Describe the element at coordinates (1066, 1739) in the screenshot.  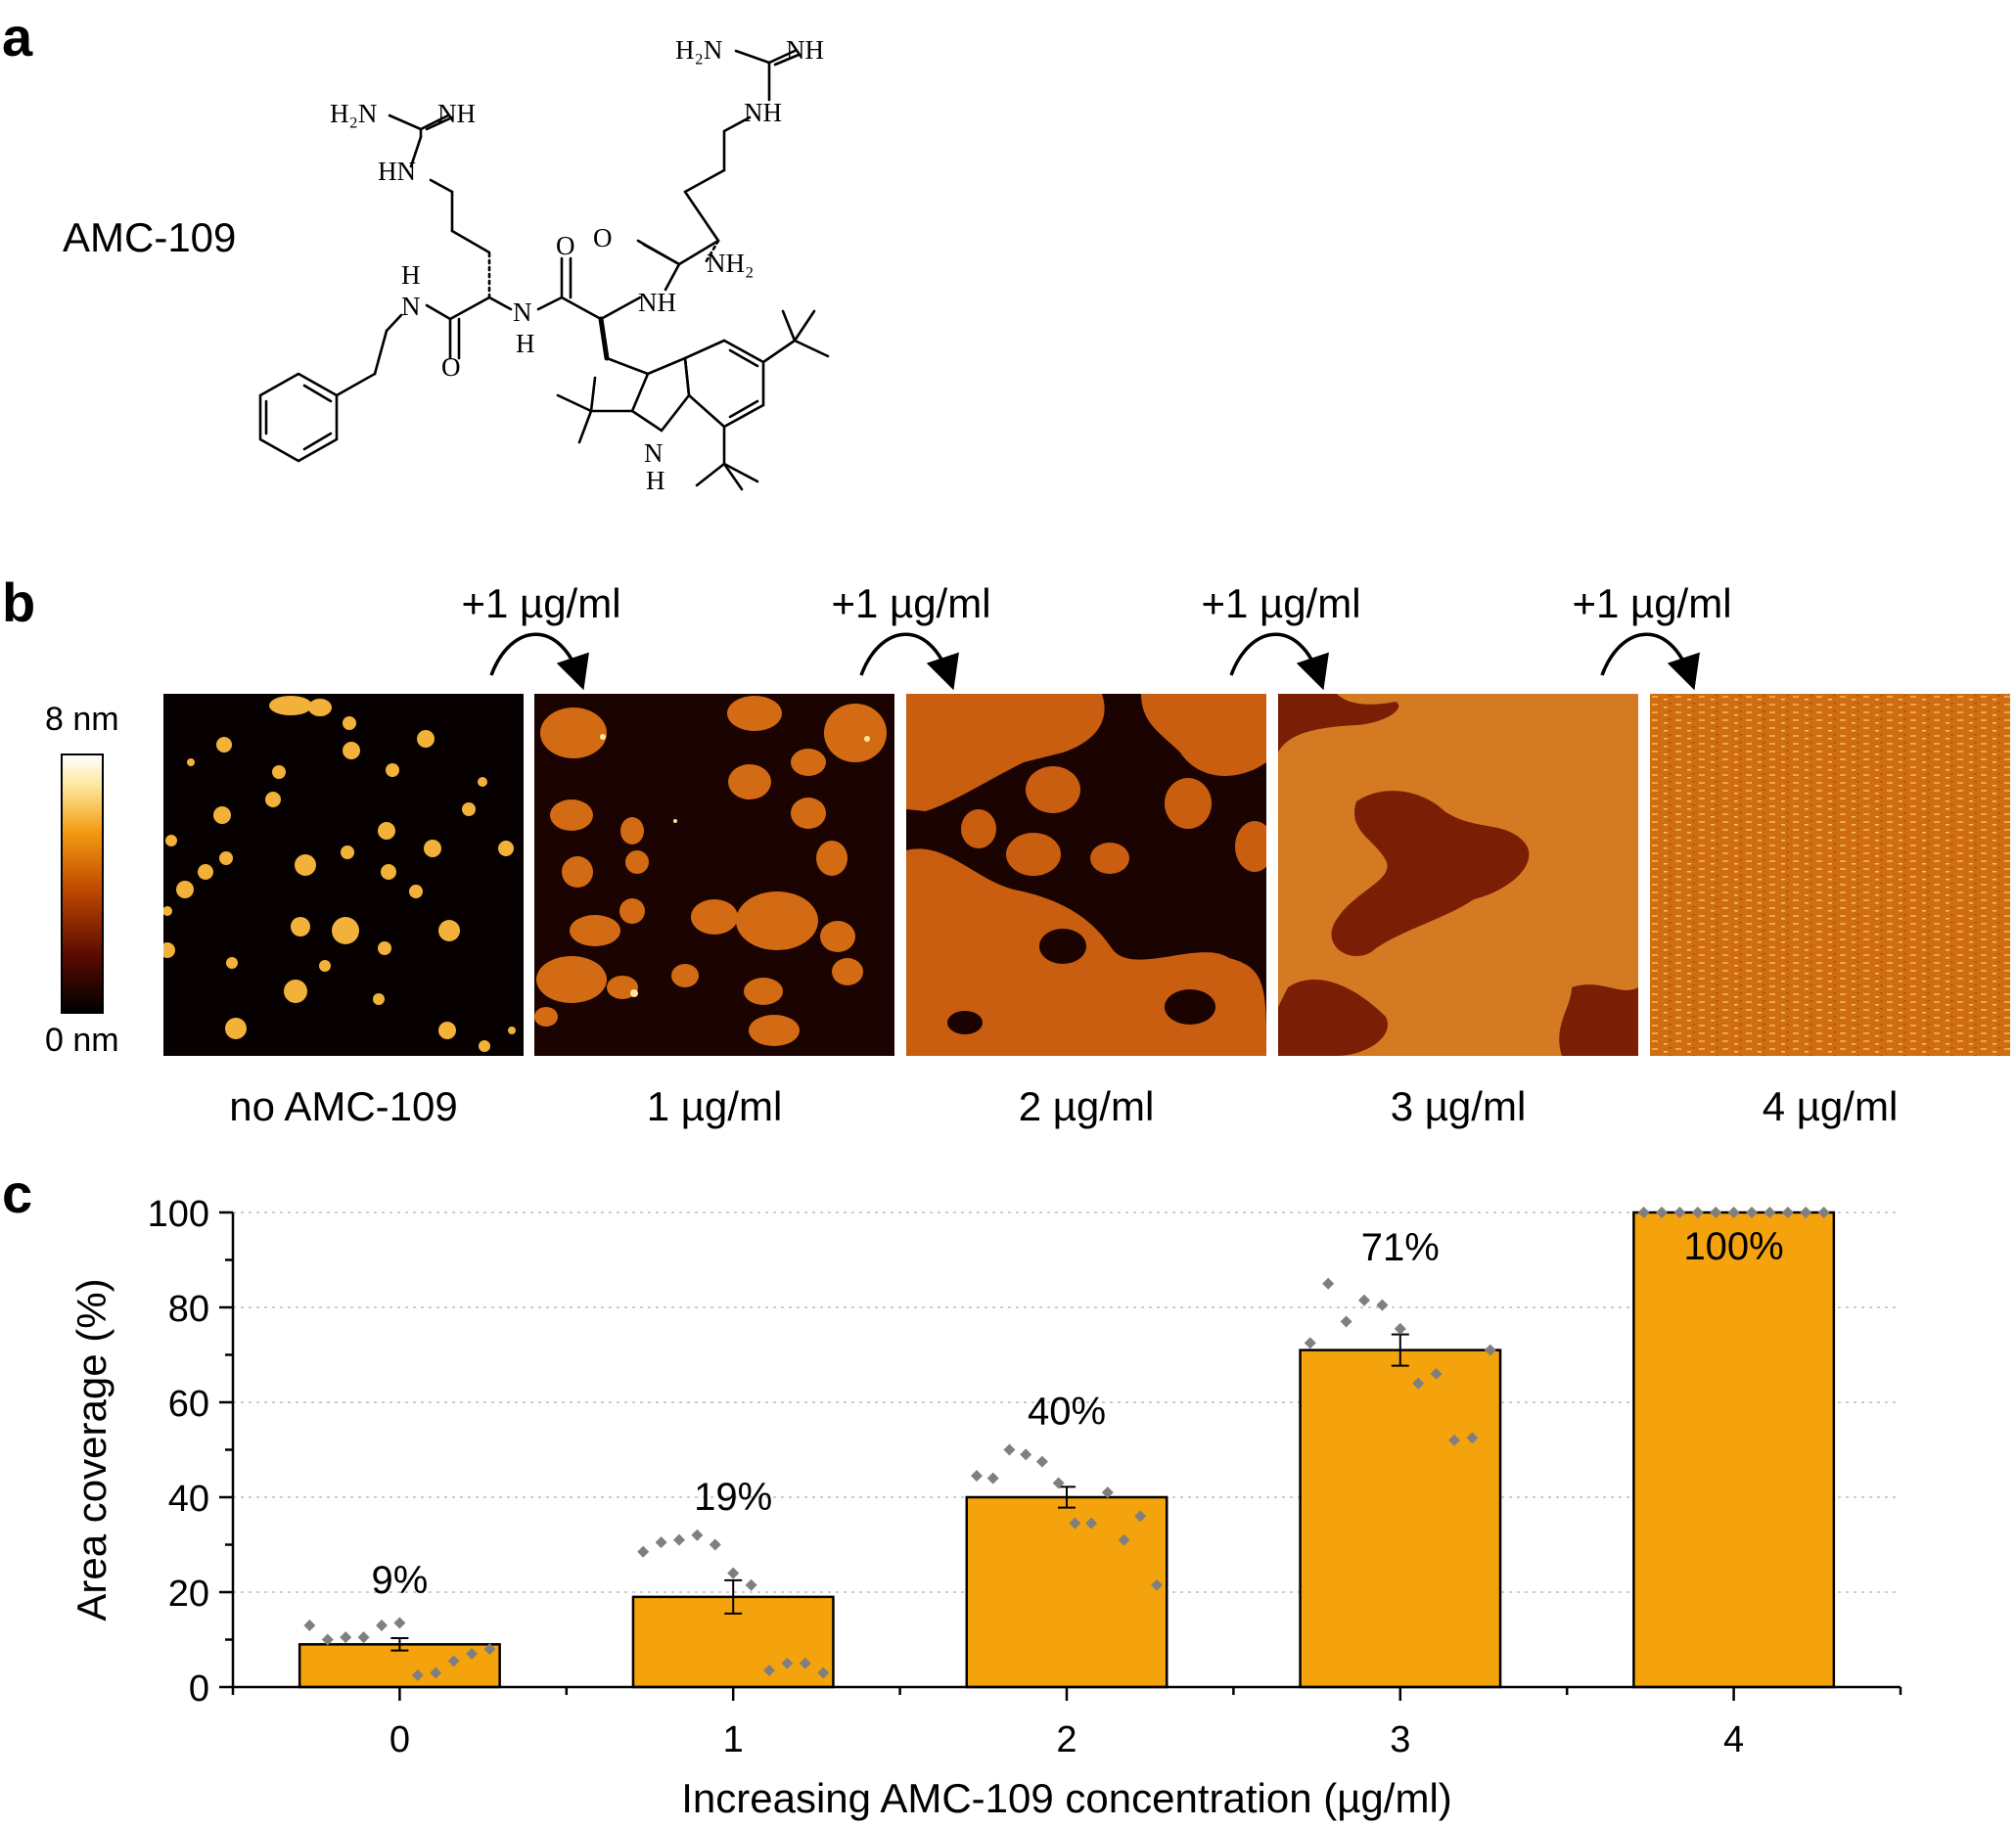
I see `x-tick-label-2: 2` at that location.